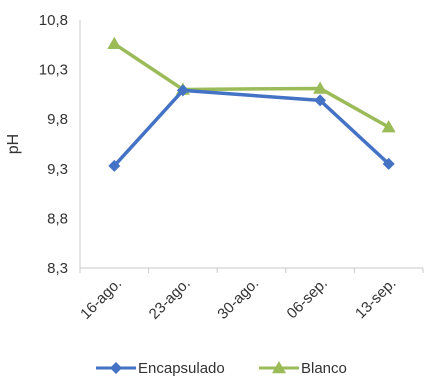 The image size is (433, 383). Describe the element at coordinates (53, 20) in the screenshot. I see `y-tick-label: 10,8` at that location.